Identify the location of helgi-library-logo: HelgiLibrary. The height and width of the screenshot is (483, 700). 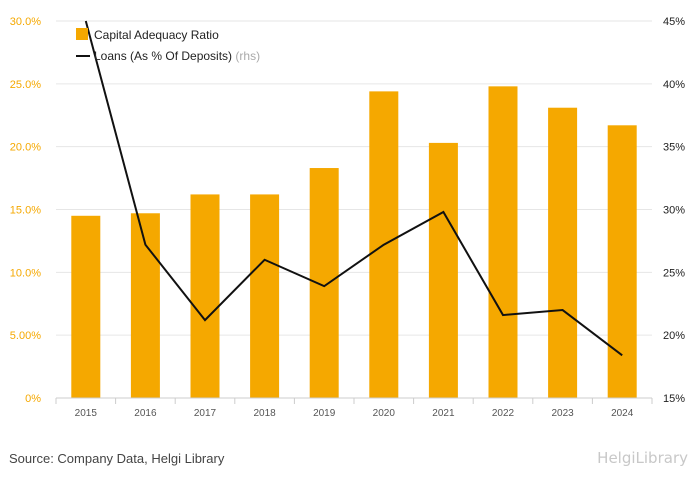
(642, 458).